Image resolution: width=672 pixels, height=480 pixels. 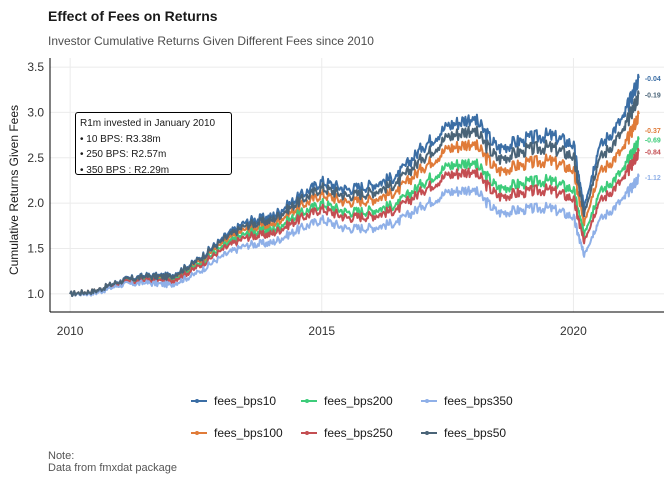 I want to click on footnote: Note: Data from fmxdat package, so click(x=112, y=462).